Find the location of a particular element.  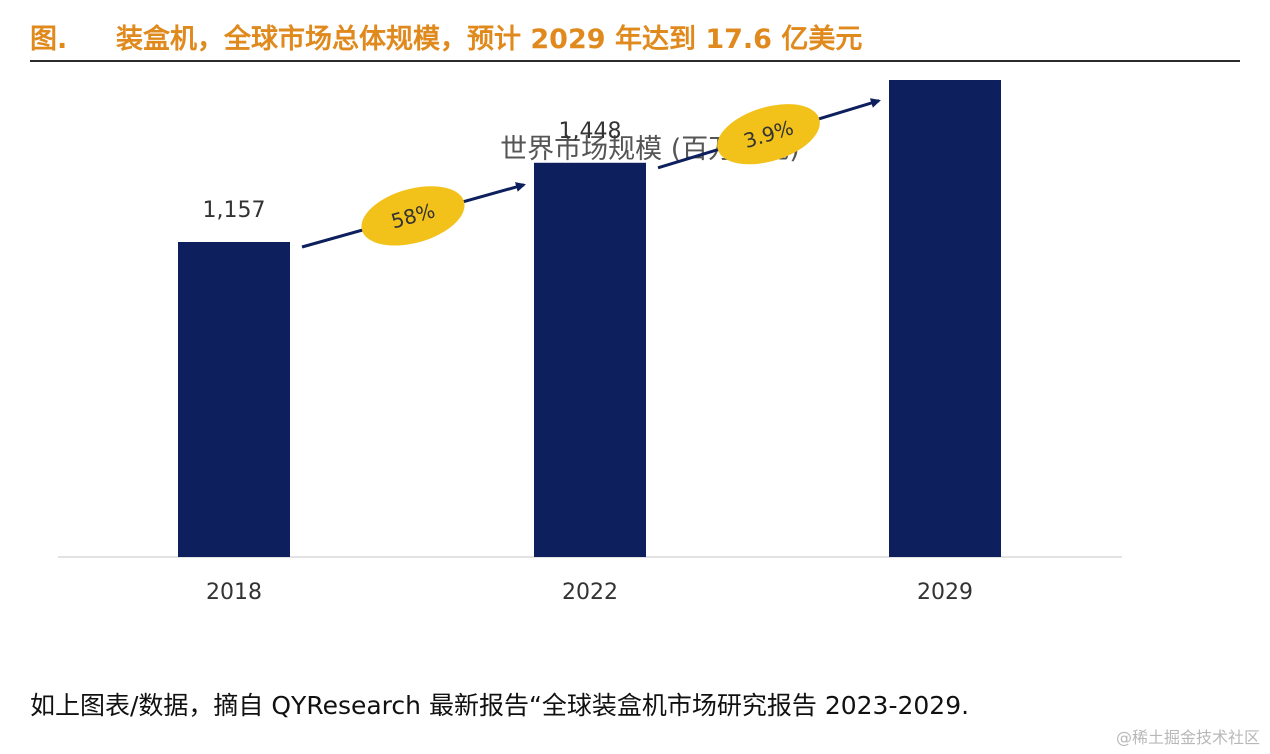

tick-label-2029: 2029 is located at coordinates (945, 592).